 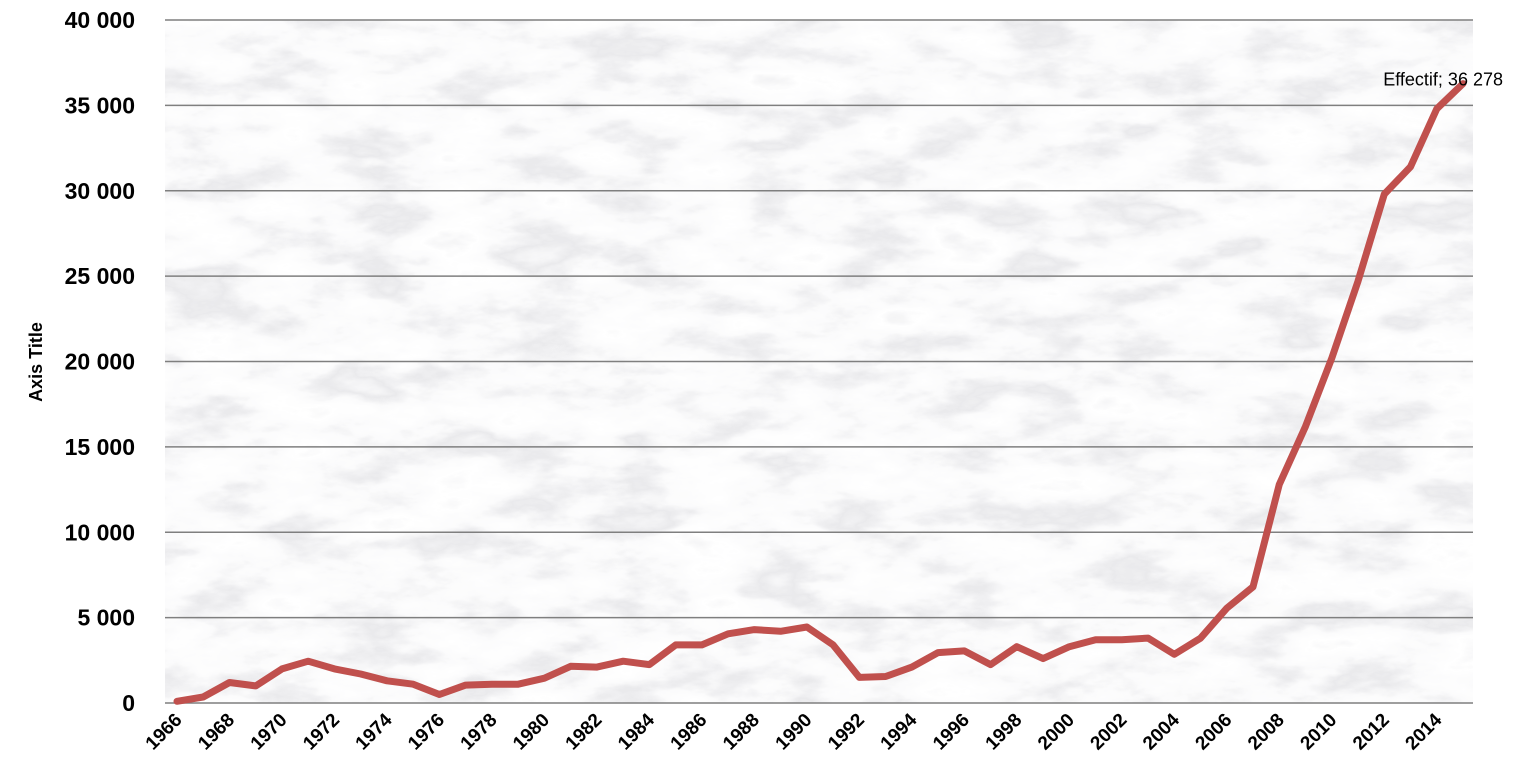 I want to click on x-tick-label: 1982, so click(x=584, y=732).